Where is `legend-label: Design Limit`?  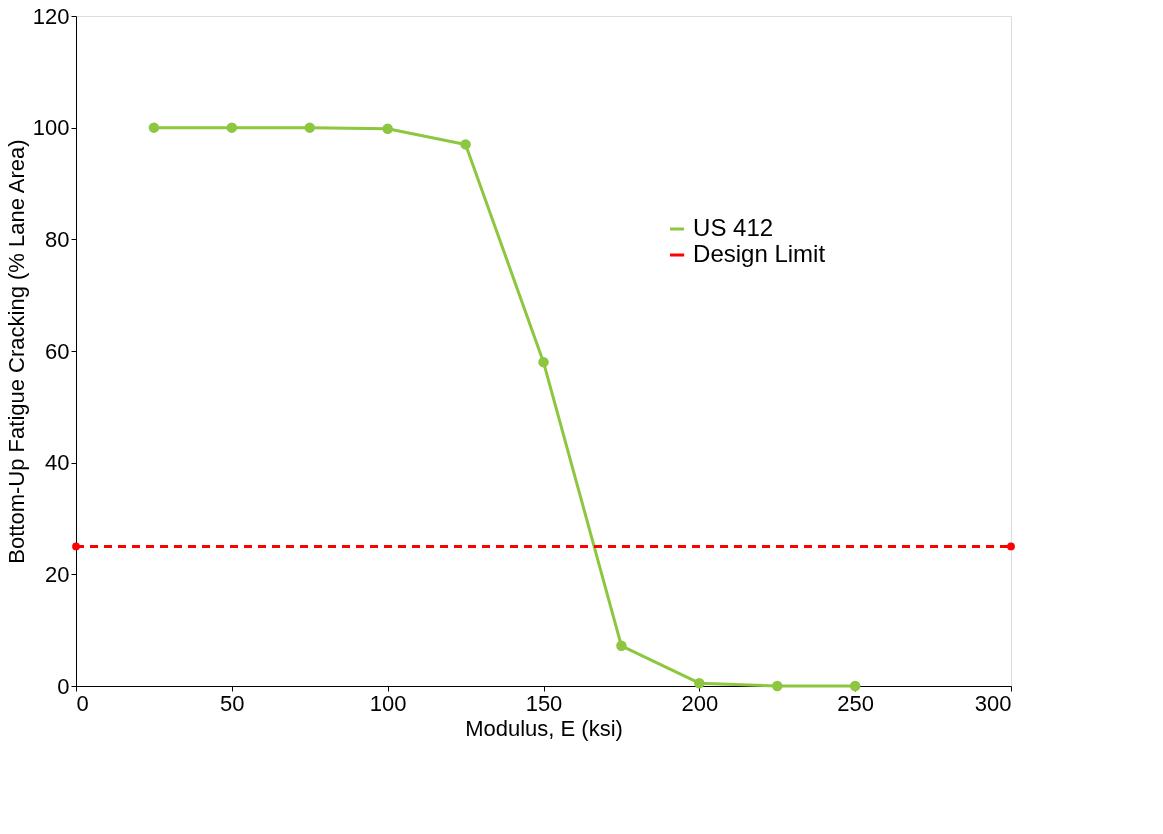
legend-label: Design Limit is located at coordinates (759, 253).